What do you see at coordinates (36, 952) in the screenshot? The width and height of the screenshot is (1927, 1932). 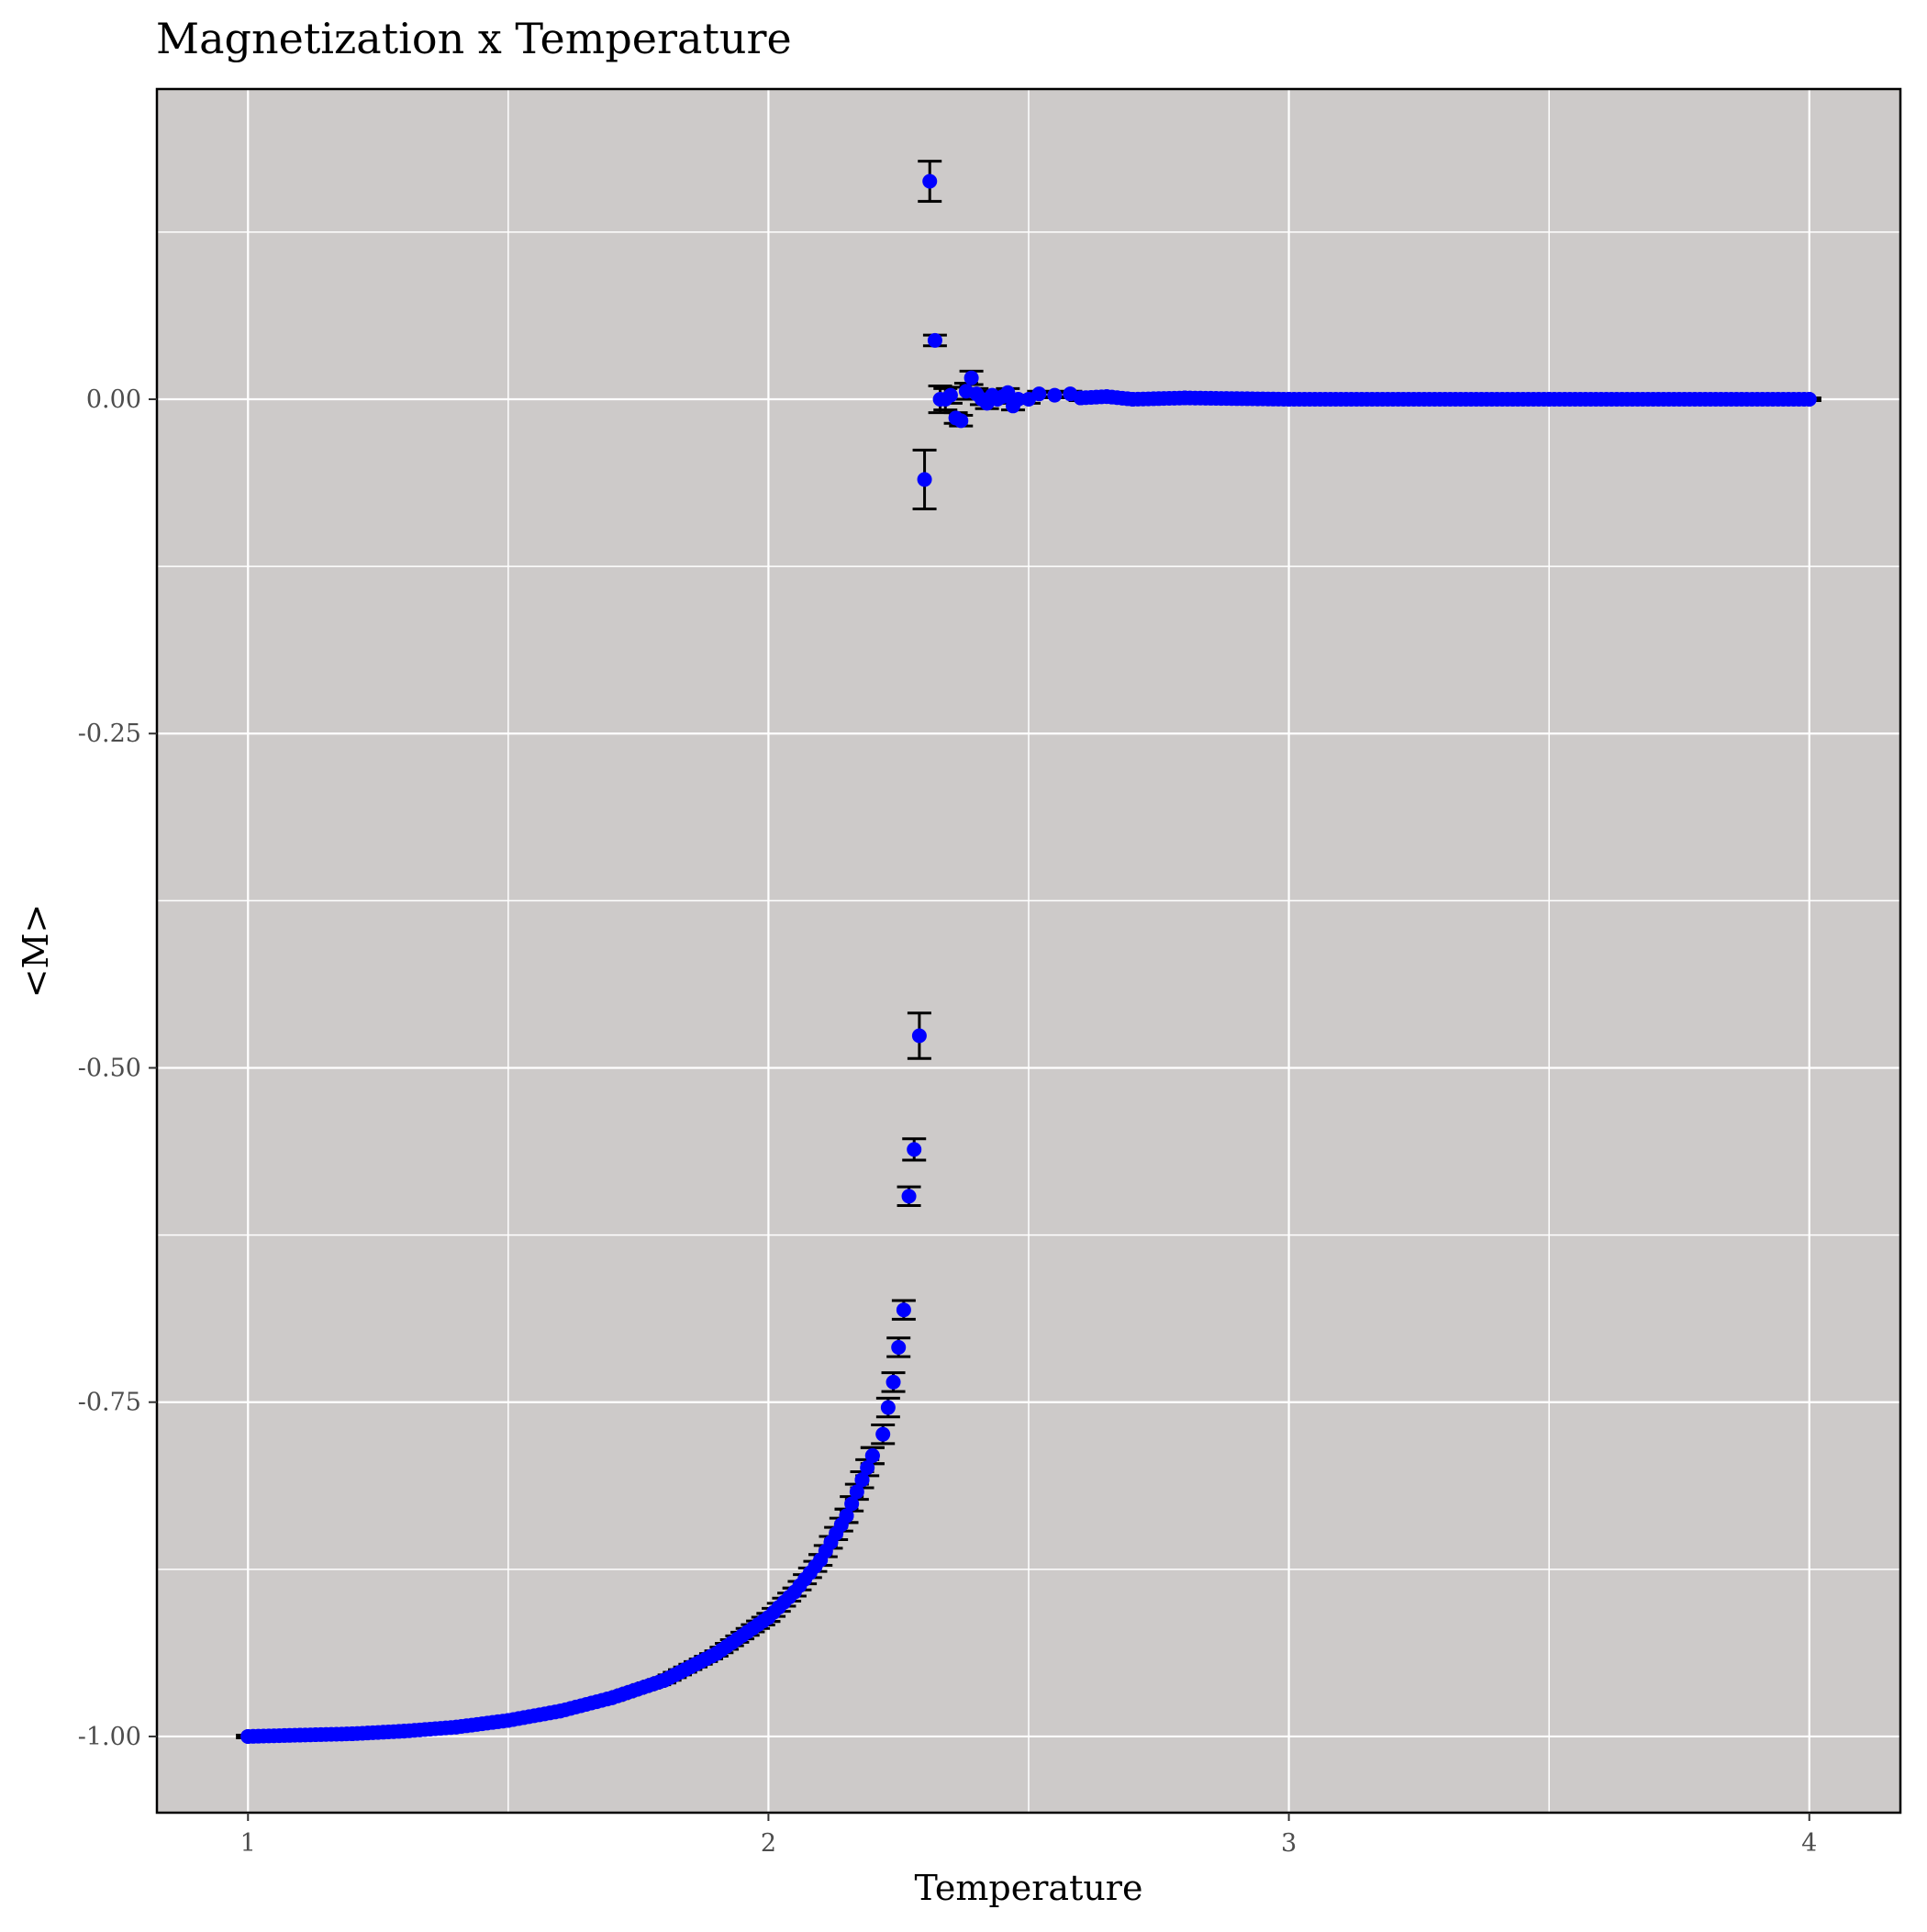 I see `y-axis-title: <M>` at bounding box center [36, 952].